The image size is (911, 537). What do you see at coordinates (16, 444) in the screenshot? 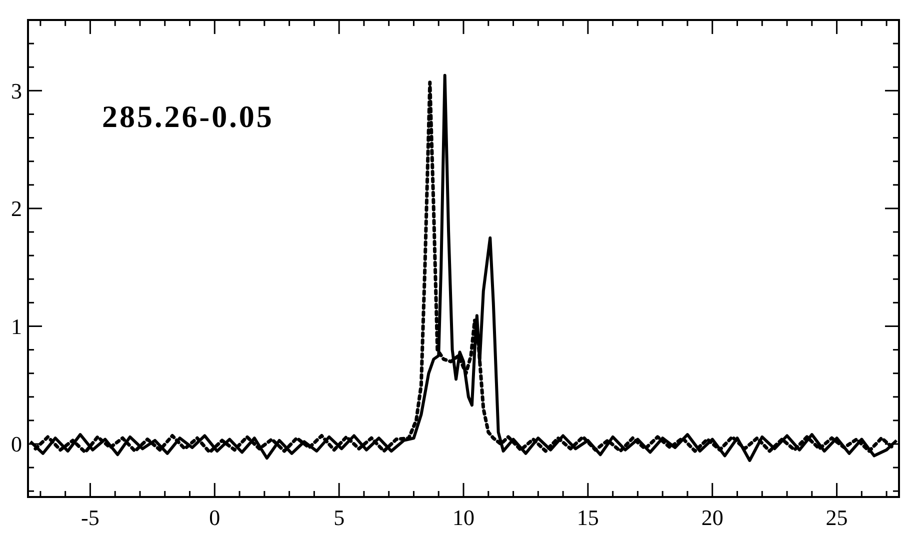
I see `y-tick-label: 0` at bounding box center [16, 444].